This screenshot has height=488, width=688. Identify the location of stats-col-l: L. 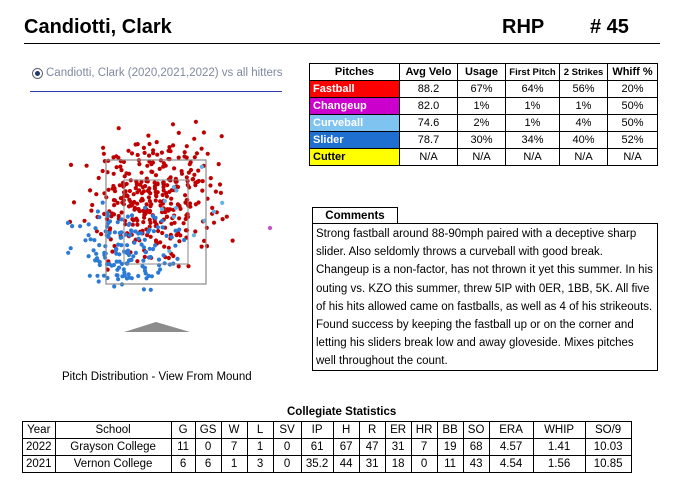
(260, 430).